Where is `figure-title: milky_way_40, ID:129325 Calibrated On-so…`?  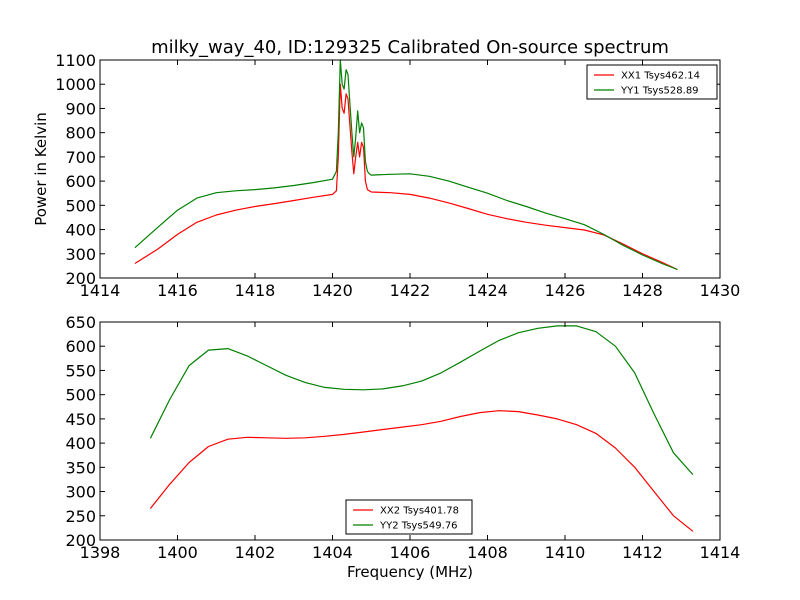 figure-title: milky_way_40, ID:129325 Calibrated On-so… is located at coordinates (410, 47).